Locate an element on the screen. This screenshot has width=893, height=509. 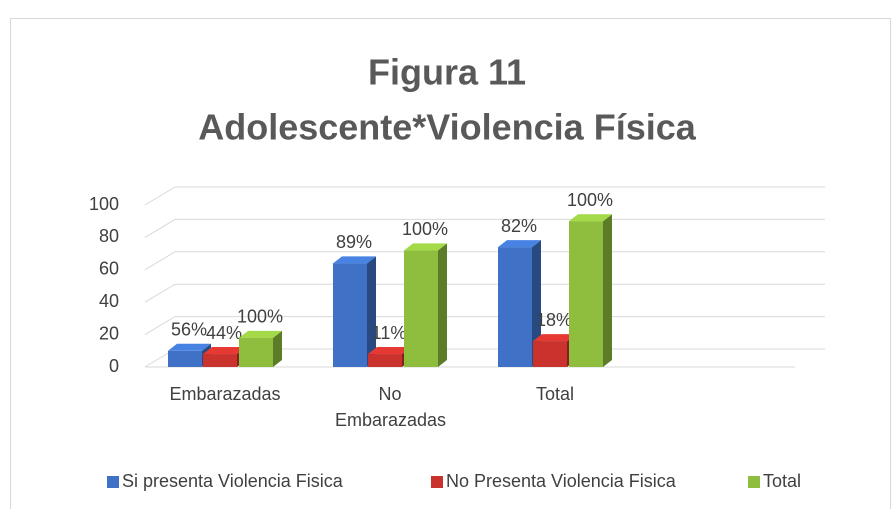
x-tick-label: Total is located at coordinates (555, 394).